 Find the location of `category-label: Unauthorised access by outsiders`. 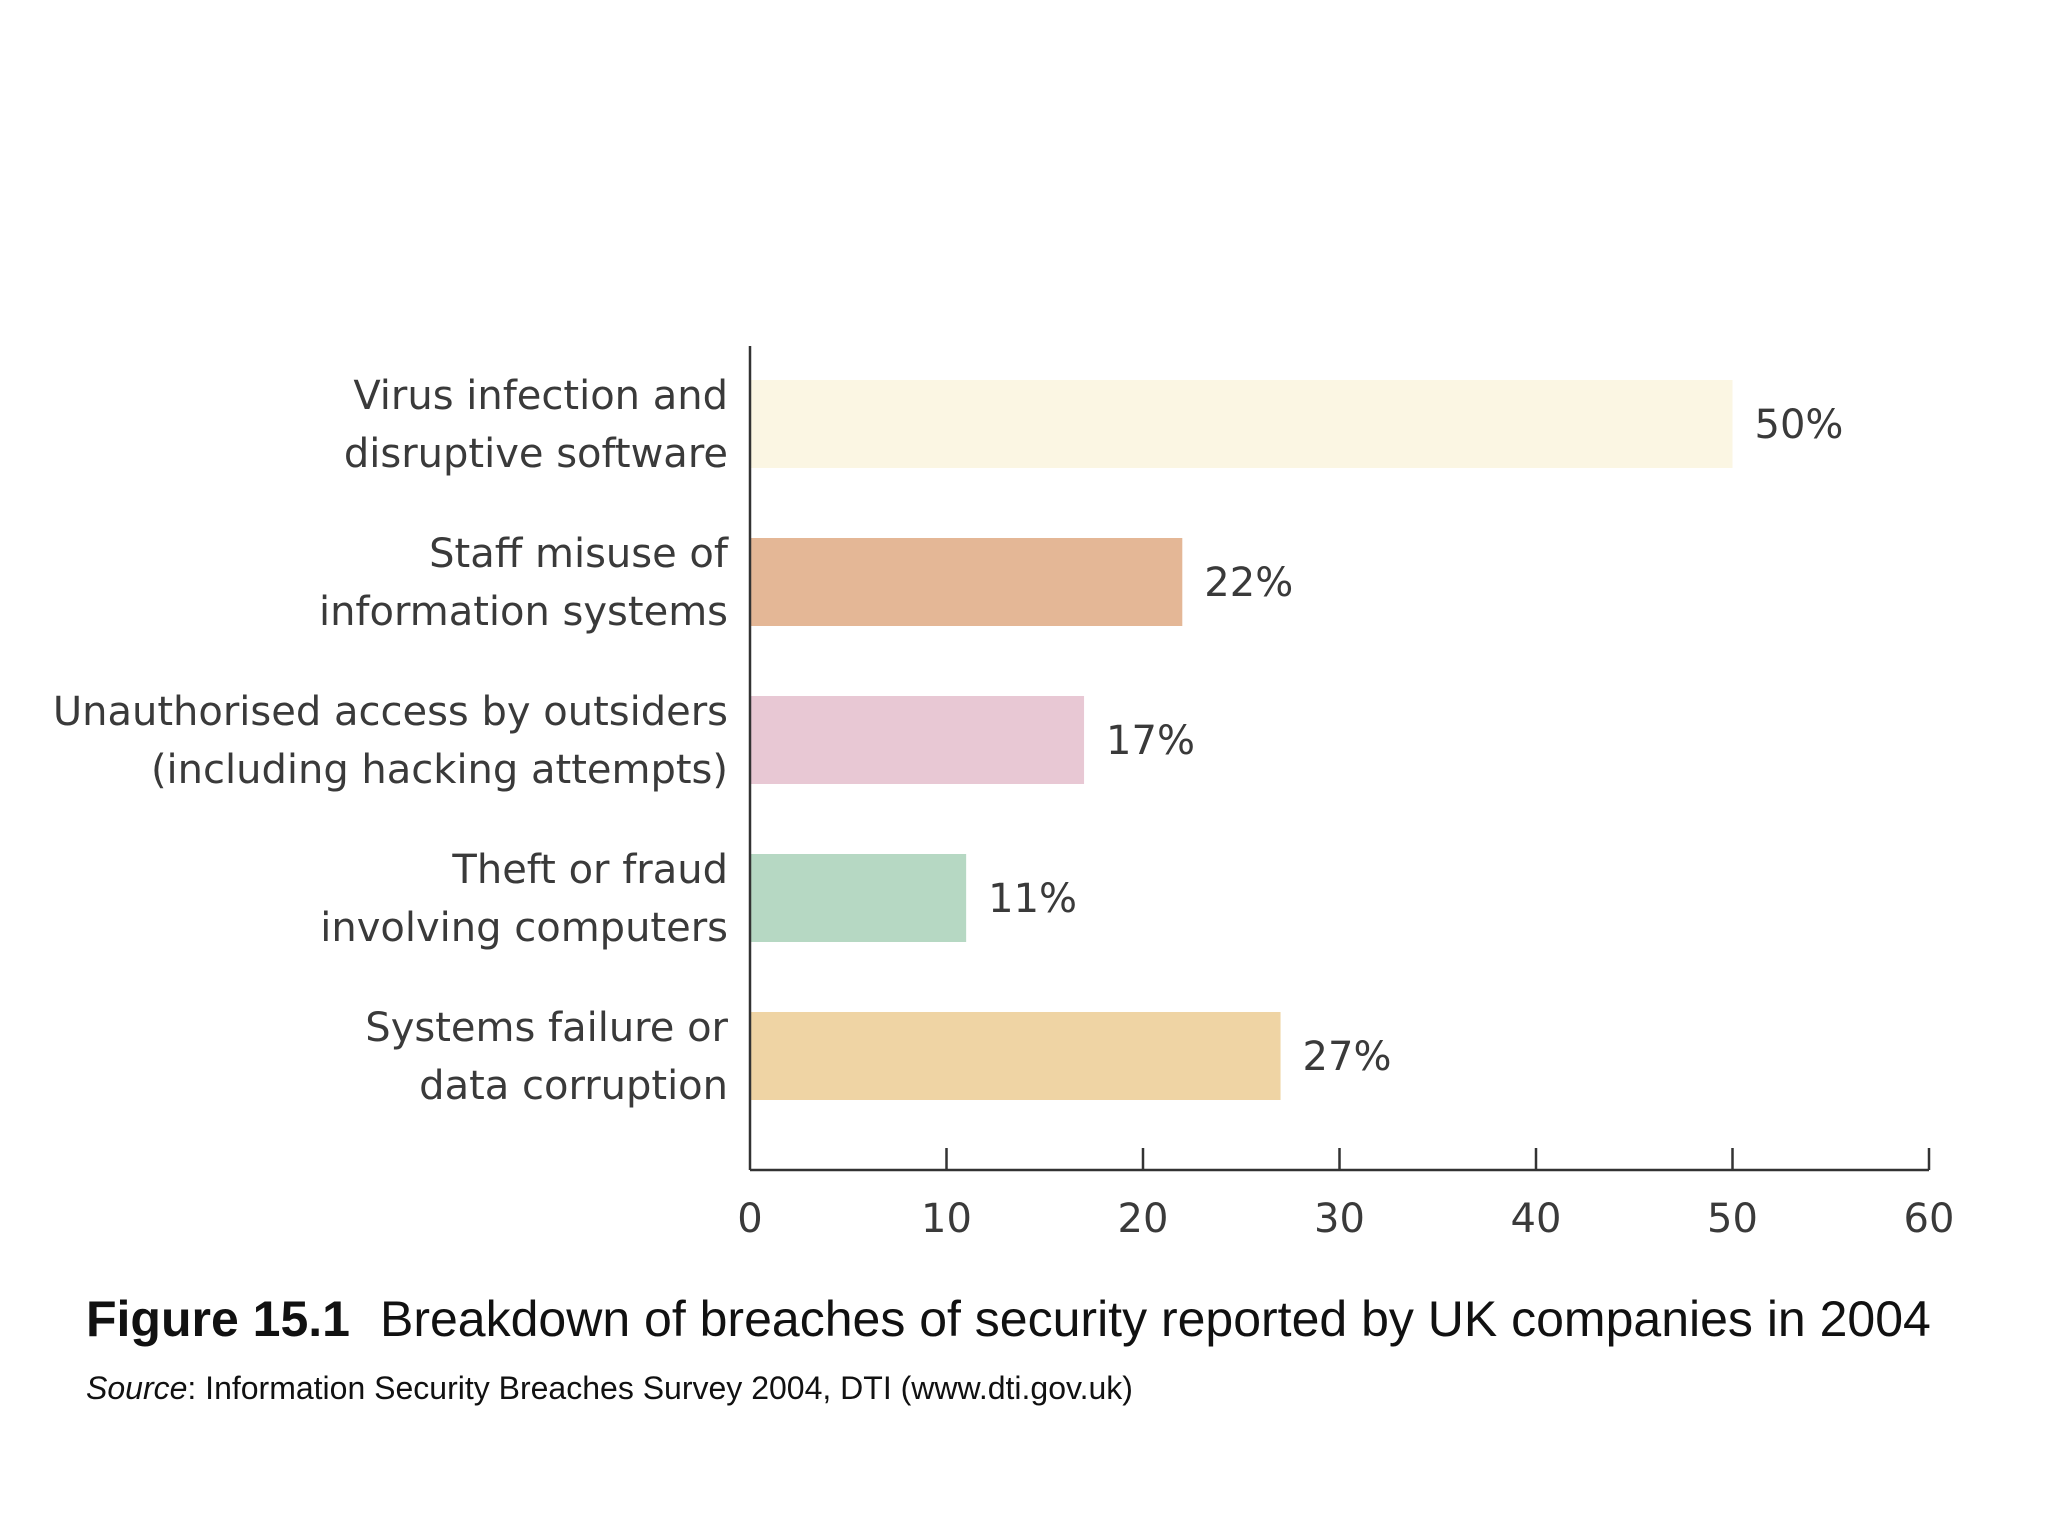

category-label: Unauthorised access by outsiders is located at coordinates (390, 712).